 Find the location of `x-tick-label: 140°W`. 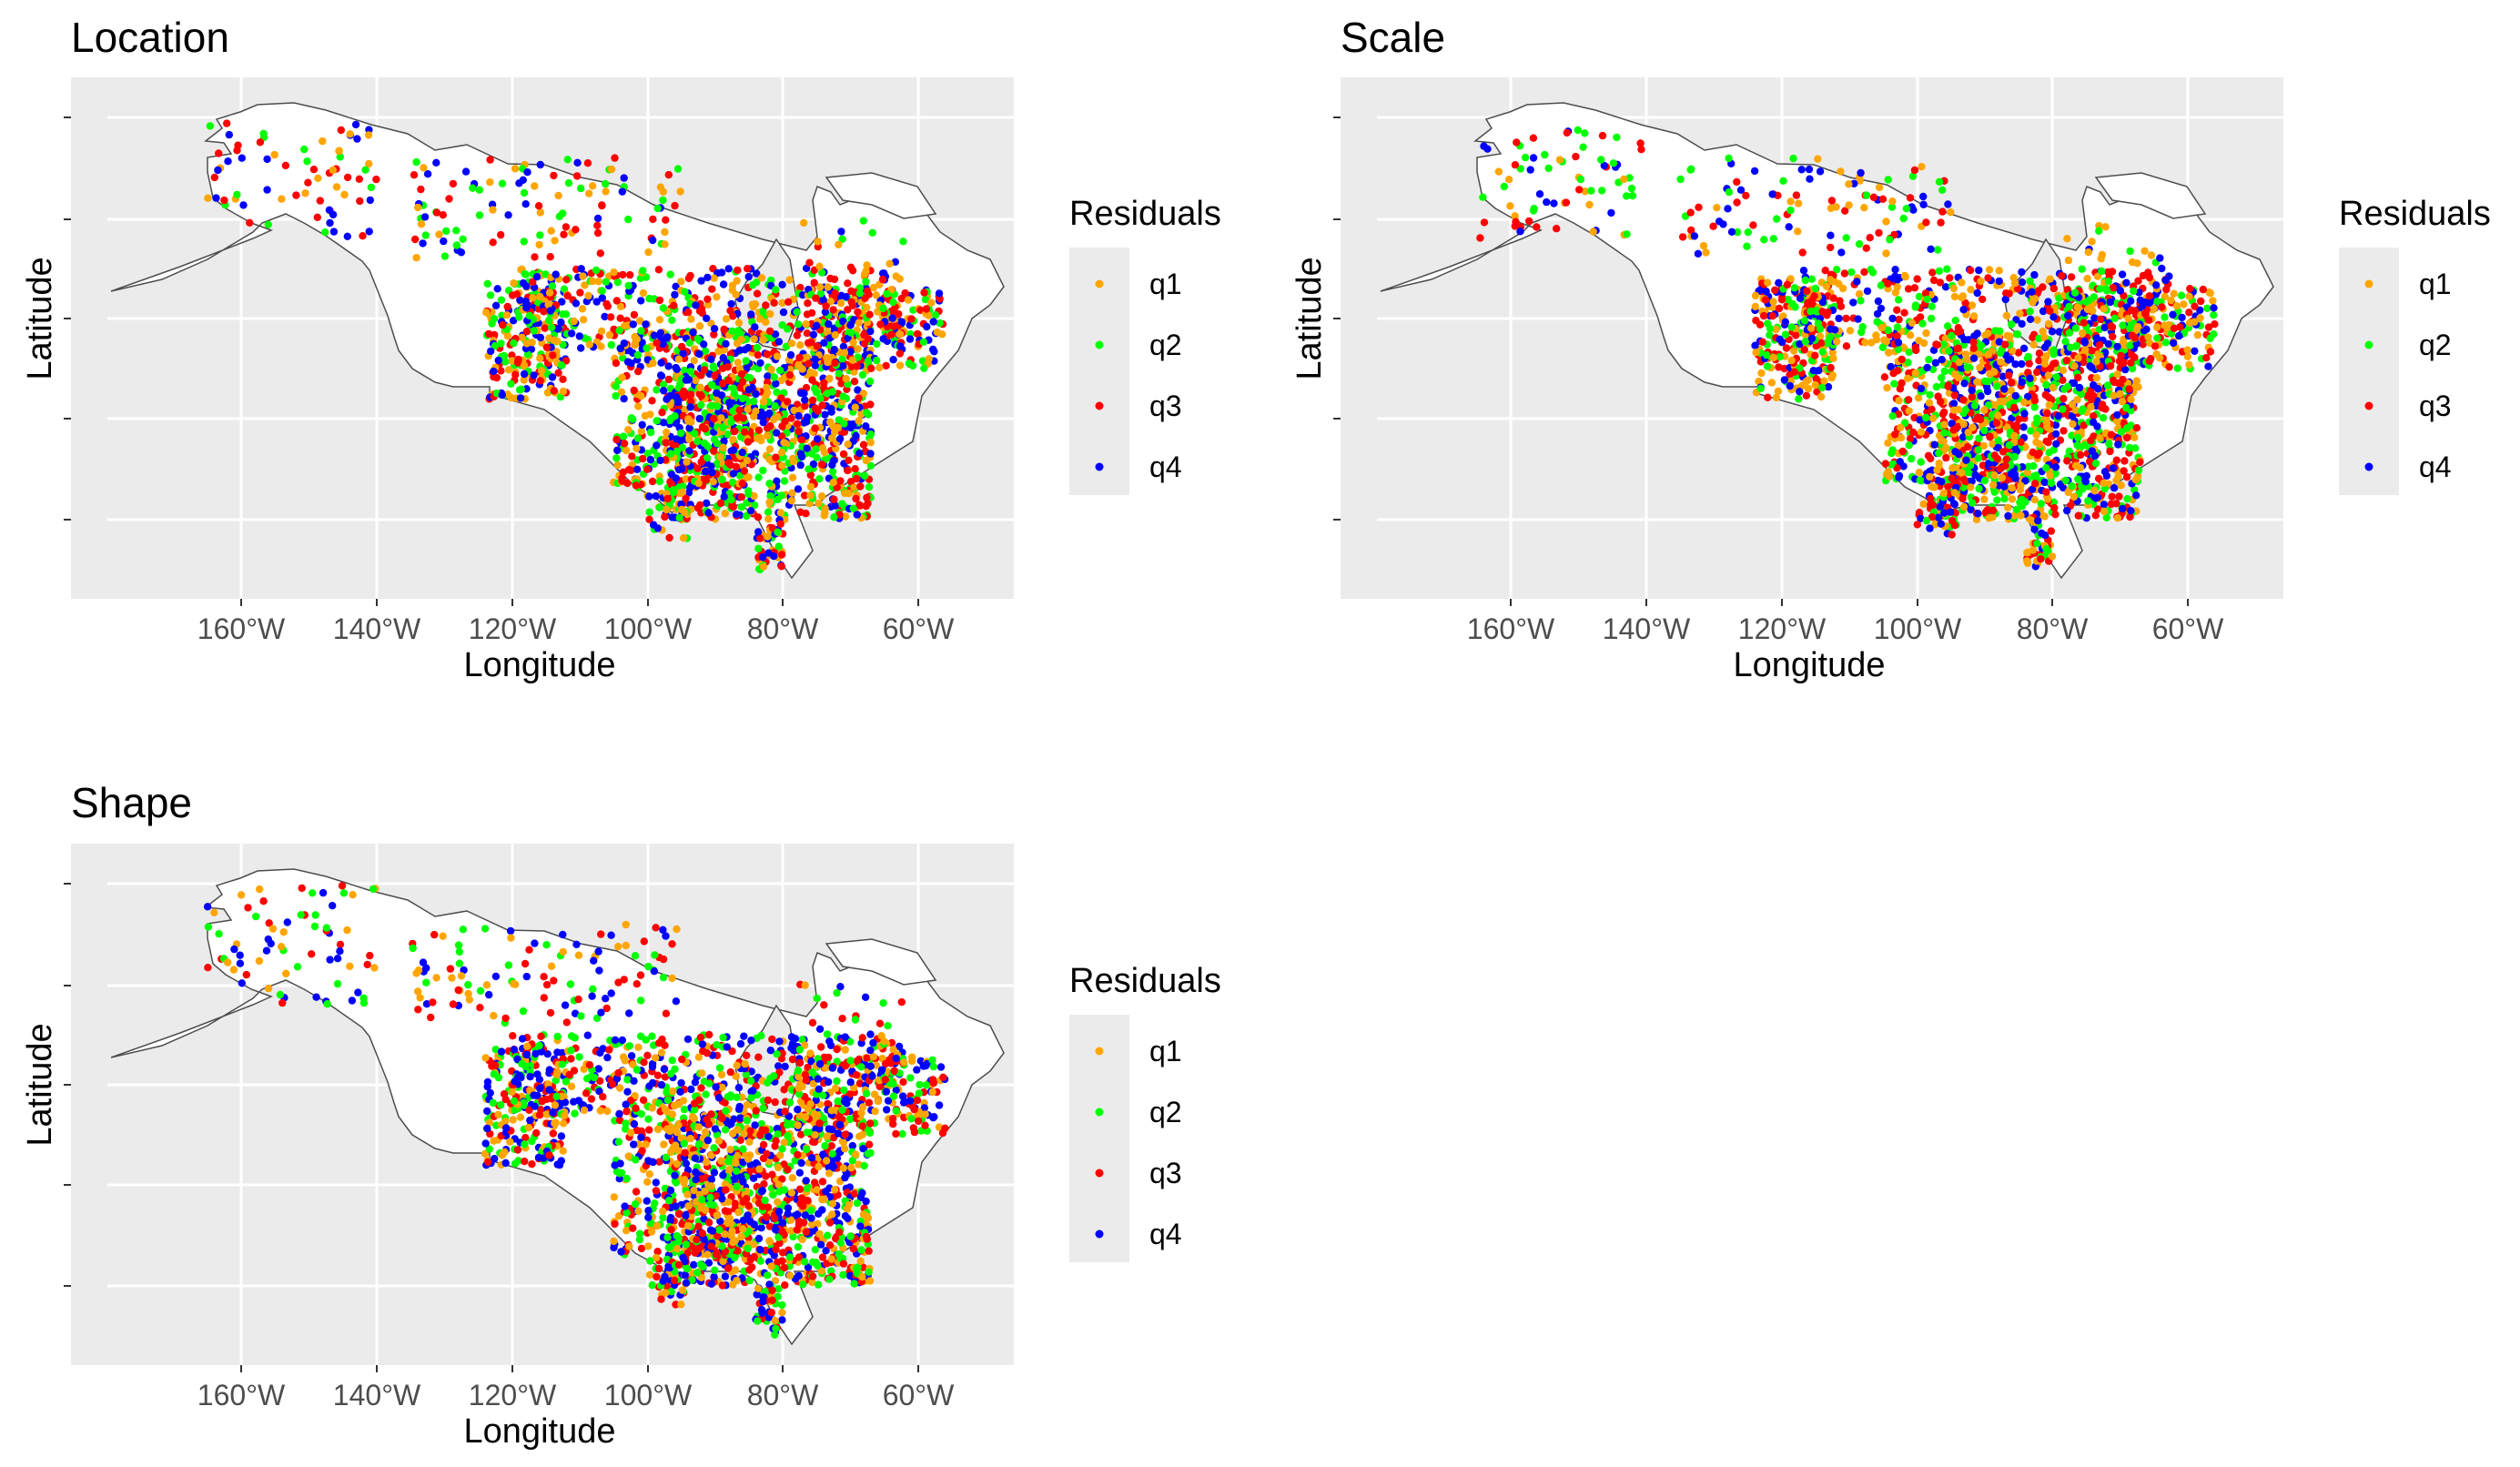

x-tick-label: 140°W is located at coordinates (377, 628).